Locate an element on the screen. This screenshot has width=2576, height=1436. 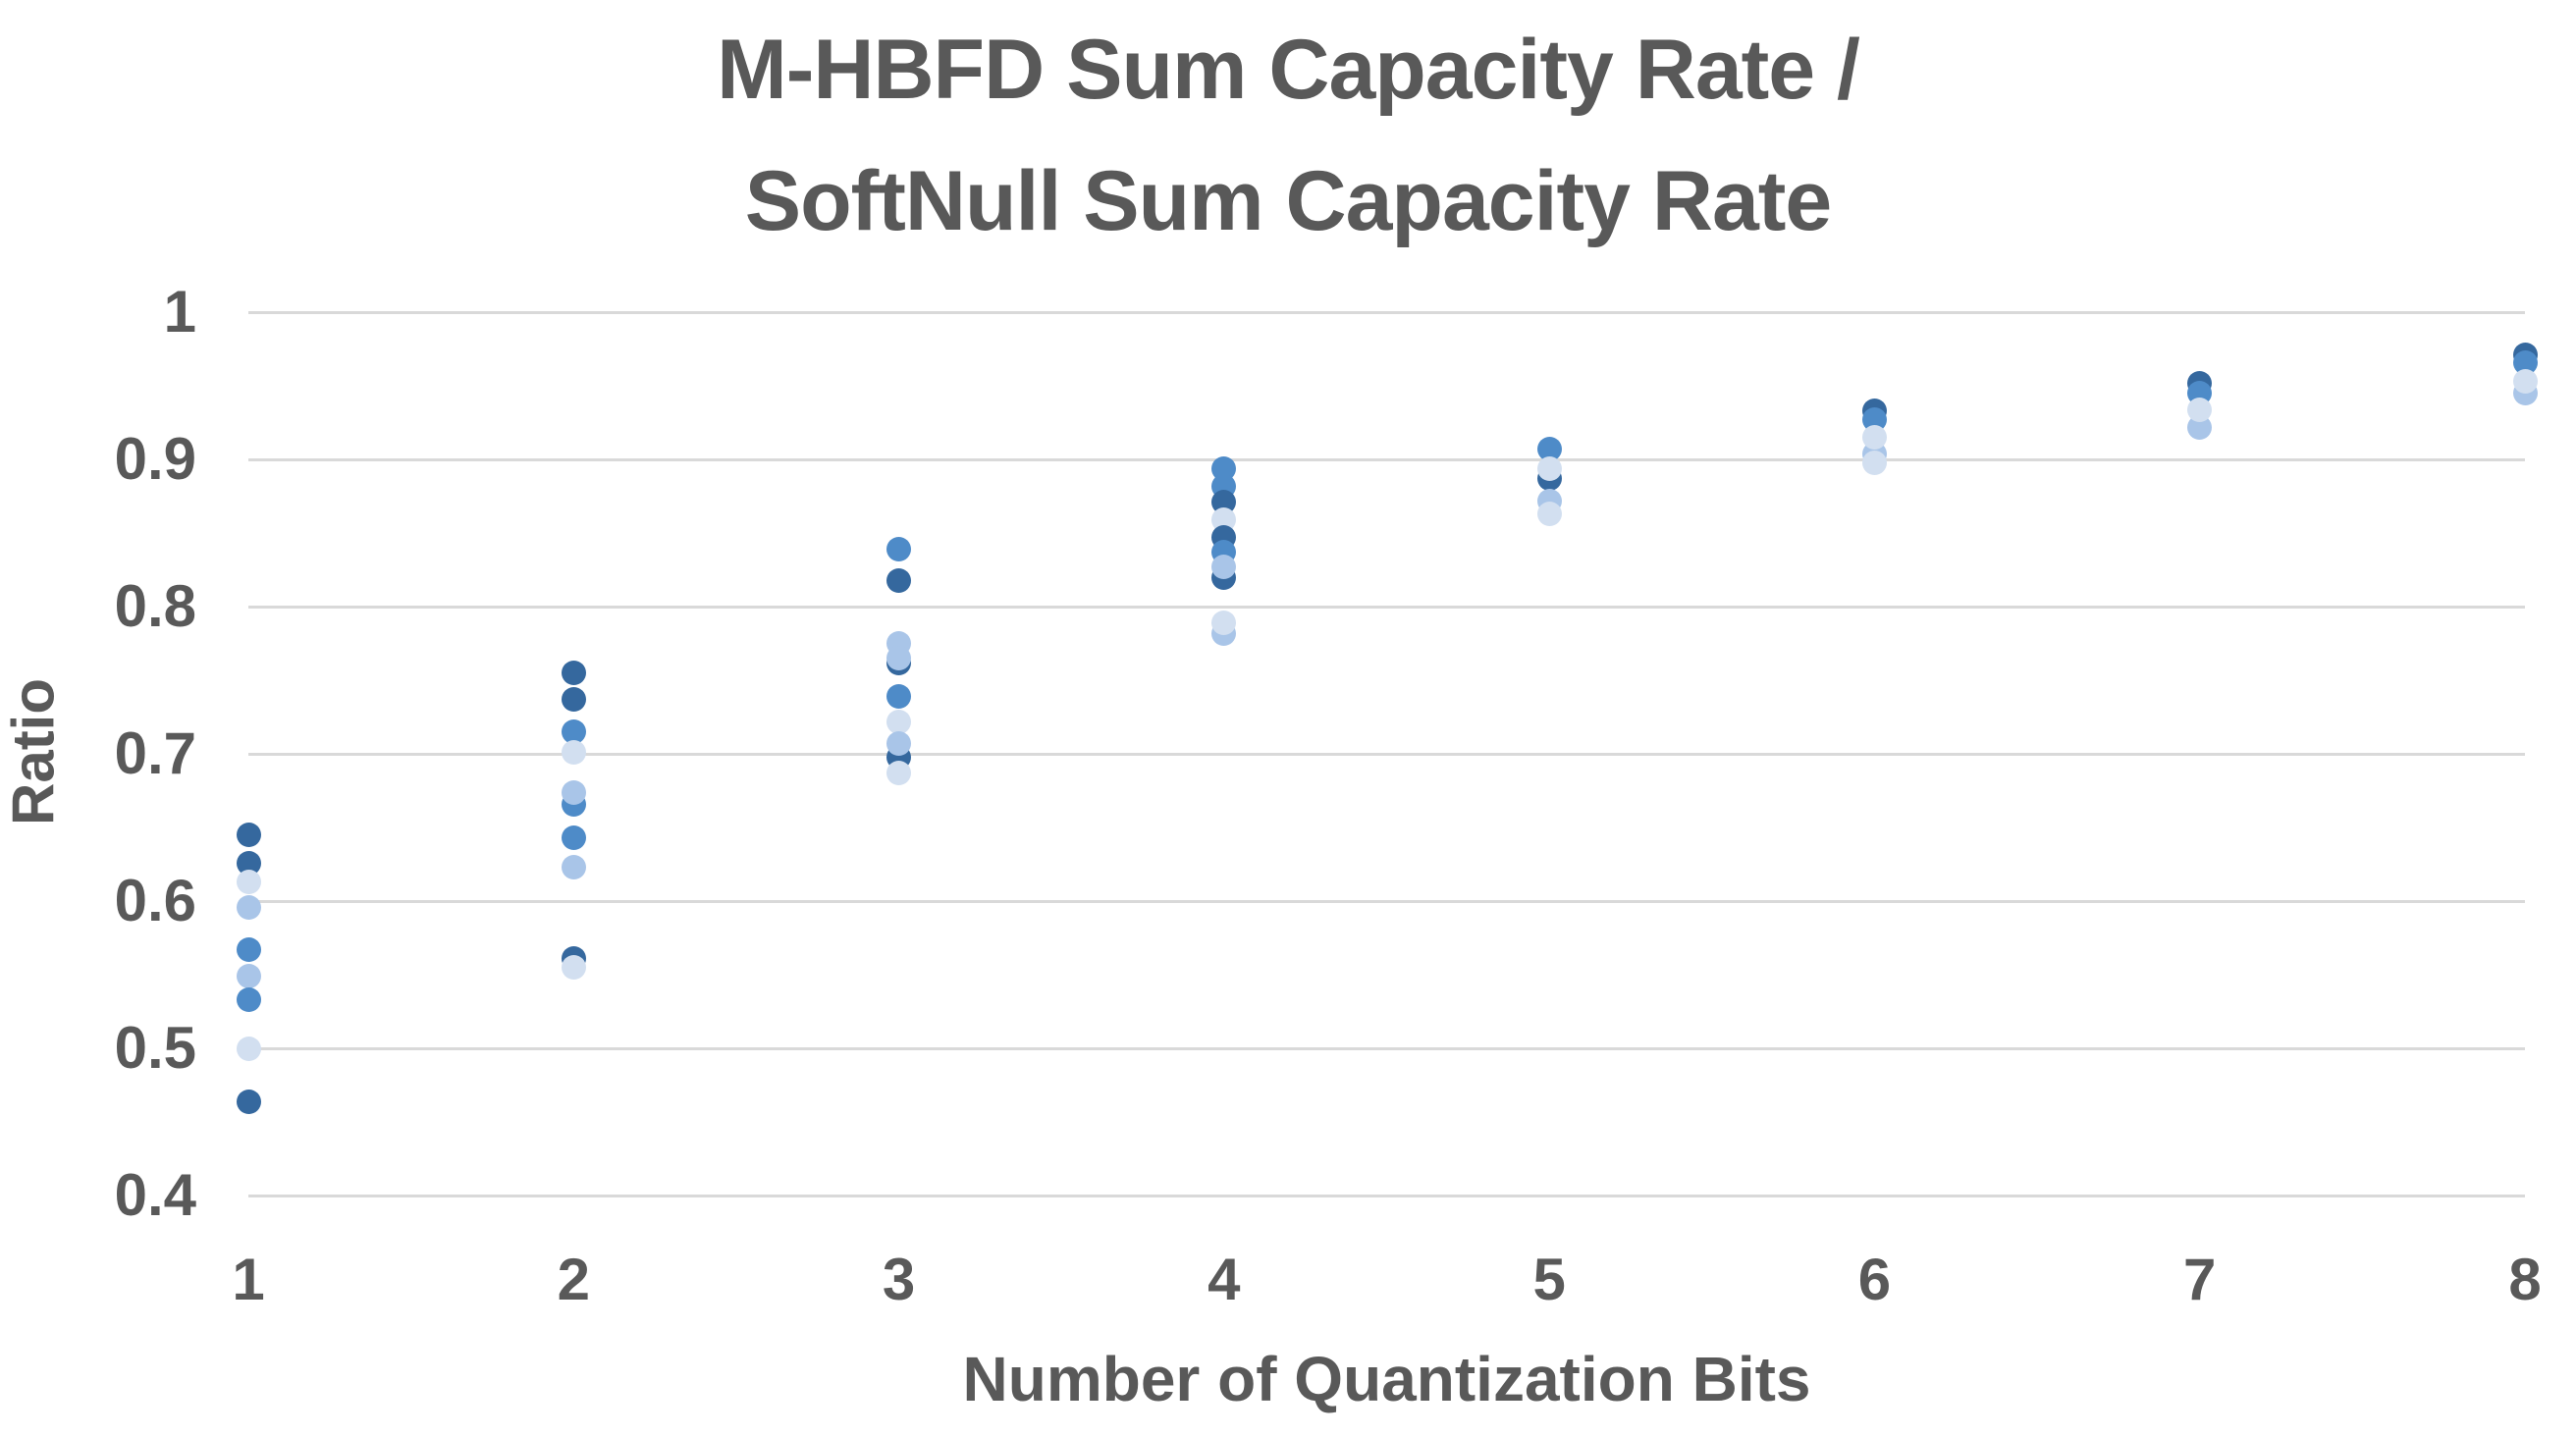
chart-title-line-1: M-HBFD Sum Capacity Rate / is located at coordinates (1288, 70).